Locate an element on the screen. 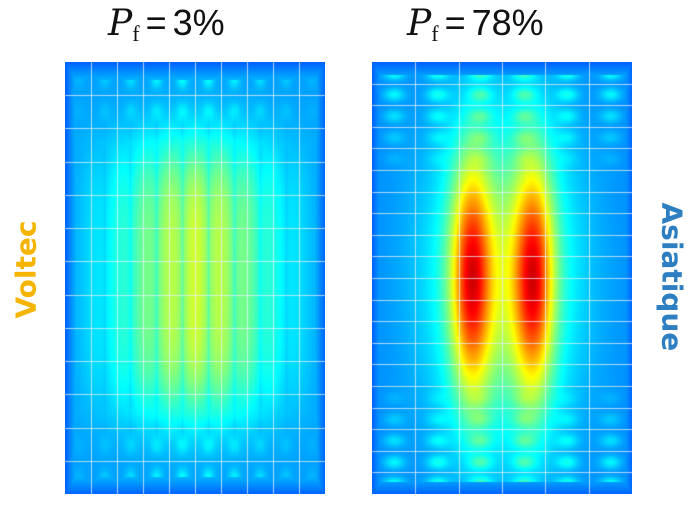  title-right-symbol: P is located at coordinates (419, 23).